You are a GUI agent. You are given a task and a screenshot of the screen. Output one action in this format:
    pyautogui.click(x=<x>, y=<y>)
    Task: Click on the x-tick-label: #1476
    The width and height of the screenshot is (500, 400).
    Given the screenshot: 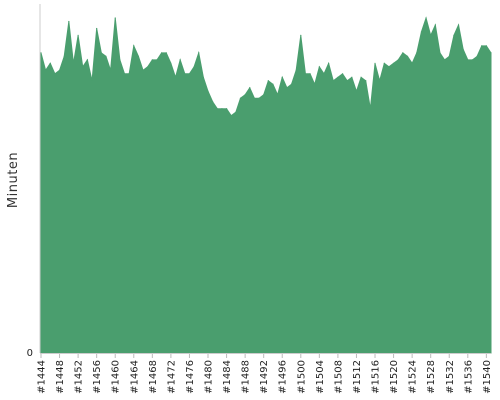 What is the action you would take?
    pyautogui.click(x=190, y=377)
    